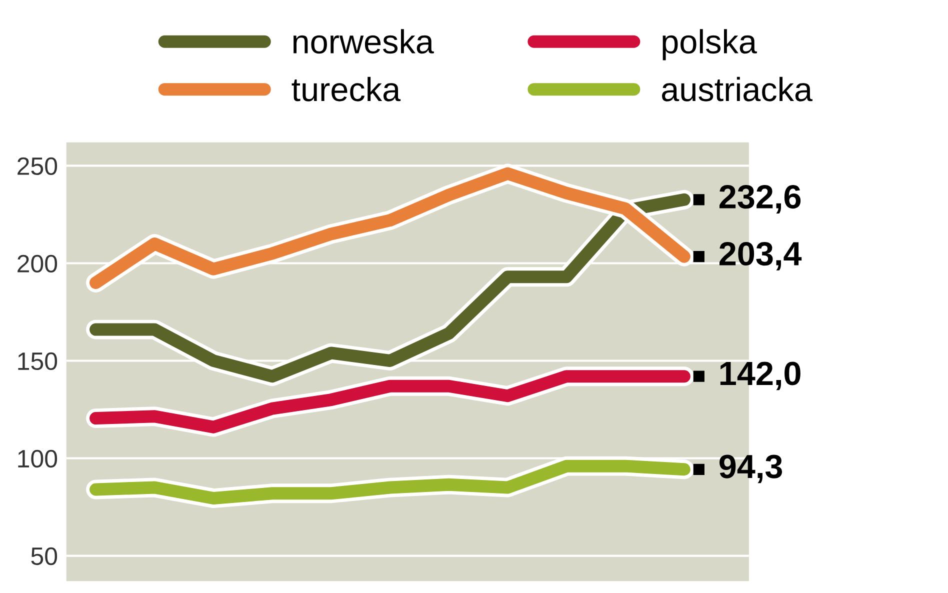 The image size is (948, 593). Describe the element at coordinates (760, 199) in the screenshot. I see `data-label: 232,6` at that location.